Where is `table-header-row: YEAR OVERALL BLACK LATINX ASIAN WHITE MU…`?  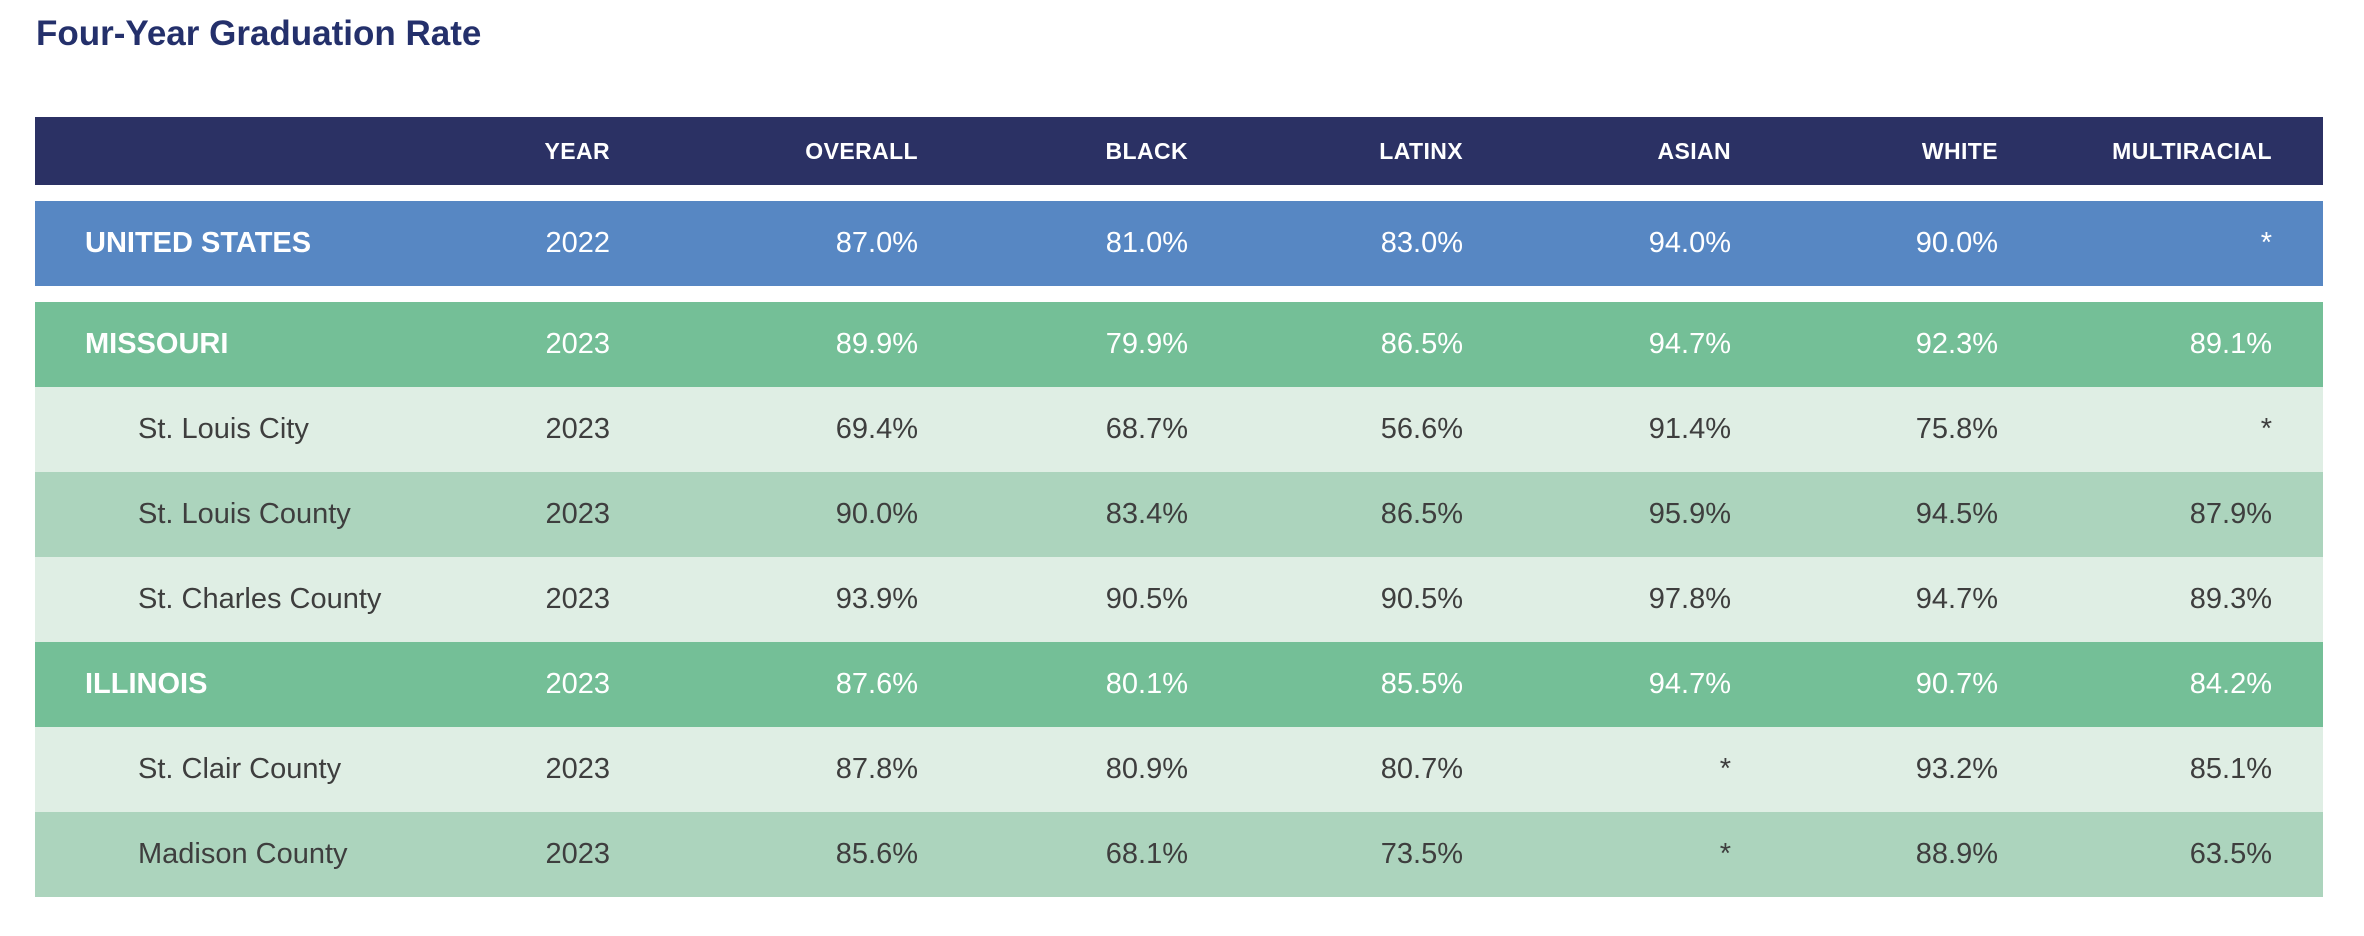
table-header-row: YEAR OVERALL BLACK LATINX ASIAN WHITE MU… is located at coordinates (1179, 151).